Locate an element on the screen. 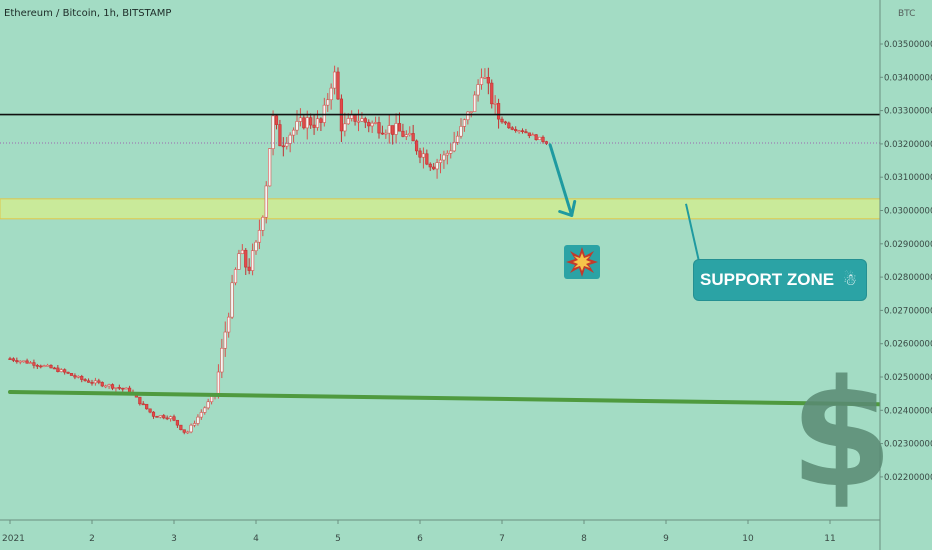  projection-arrow-head is located at coordinates (567, 208).